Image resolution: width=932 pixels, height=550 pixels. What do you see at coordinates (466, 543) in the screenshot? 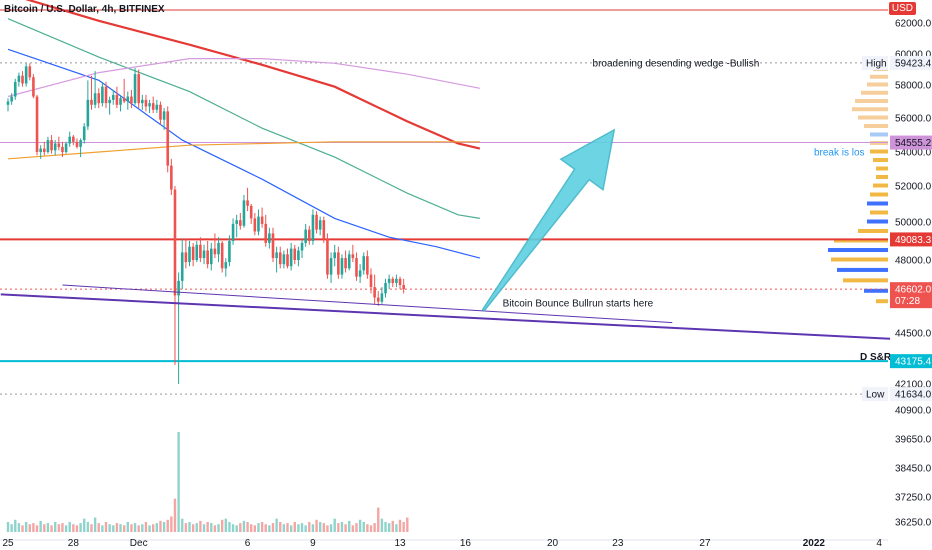
I see `x-tick-label-6: 16` at bounding box center [466, 543].